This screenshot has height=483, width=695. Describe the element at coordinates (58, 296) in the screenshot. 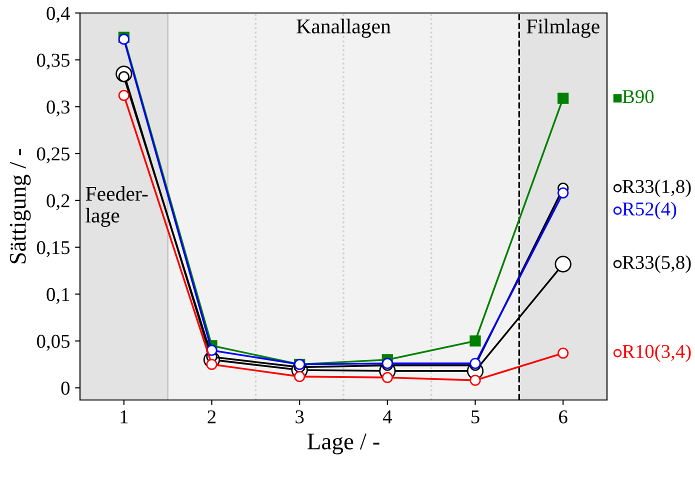

I see `y-tick-label: 0,1` at that location.